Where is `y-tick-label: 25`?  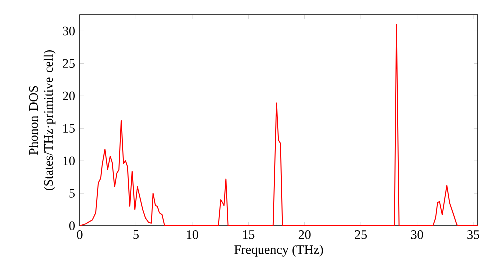
y-tick-label: 25 is located at coordinates (69, 63).